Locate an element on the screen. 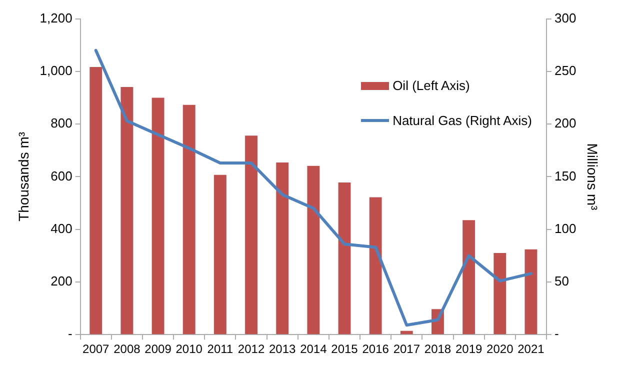  x-tick-label: 2009 is located at coordinates (158, 349).